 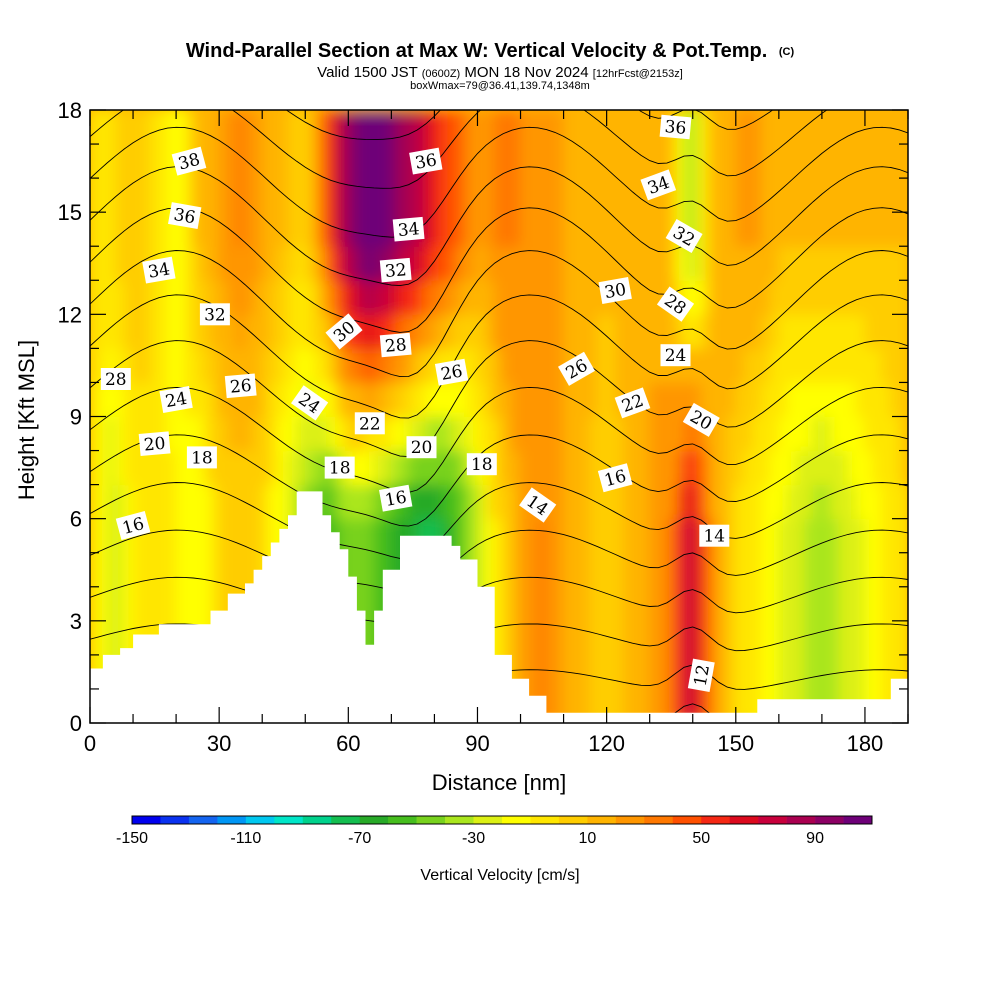 I want to click on colorbar-swatch, so click(x=687, y=820).